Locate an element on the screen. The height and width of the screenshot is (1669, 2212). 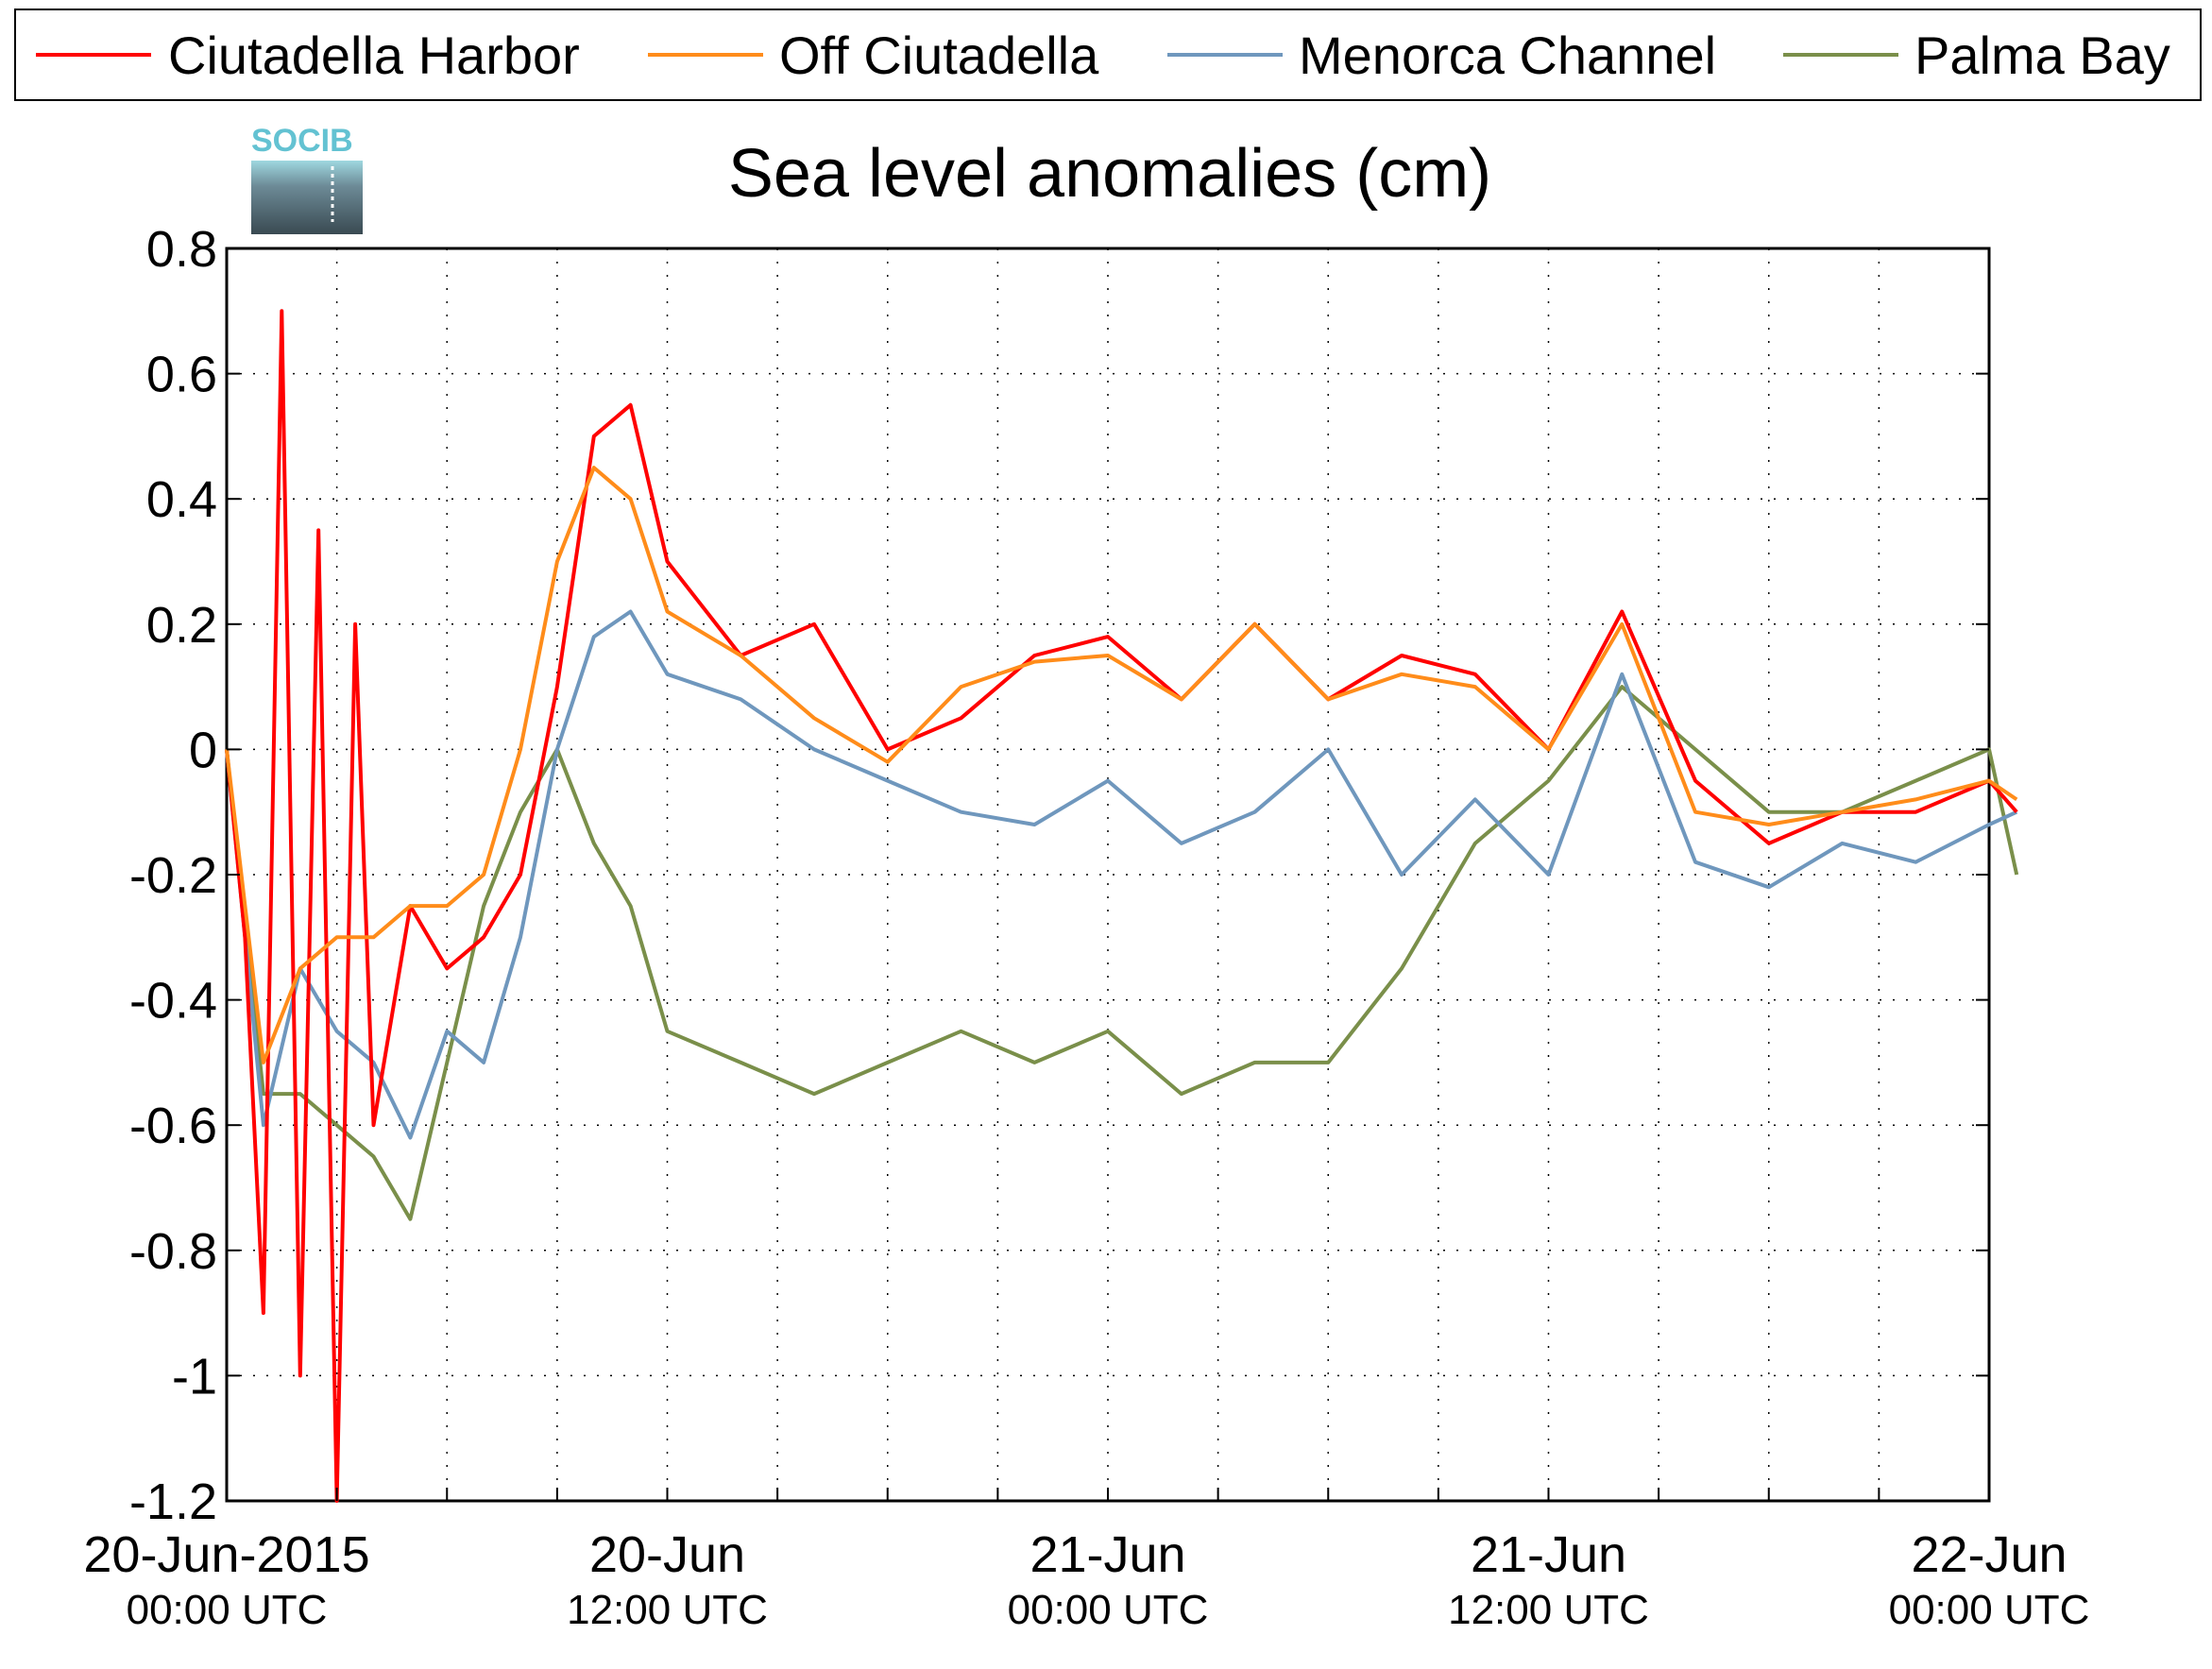
legend-label-off-ciutadella: Off Ciutadella is located at coordinates (939, 56).